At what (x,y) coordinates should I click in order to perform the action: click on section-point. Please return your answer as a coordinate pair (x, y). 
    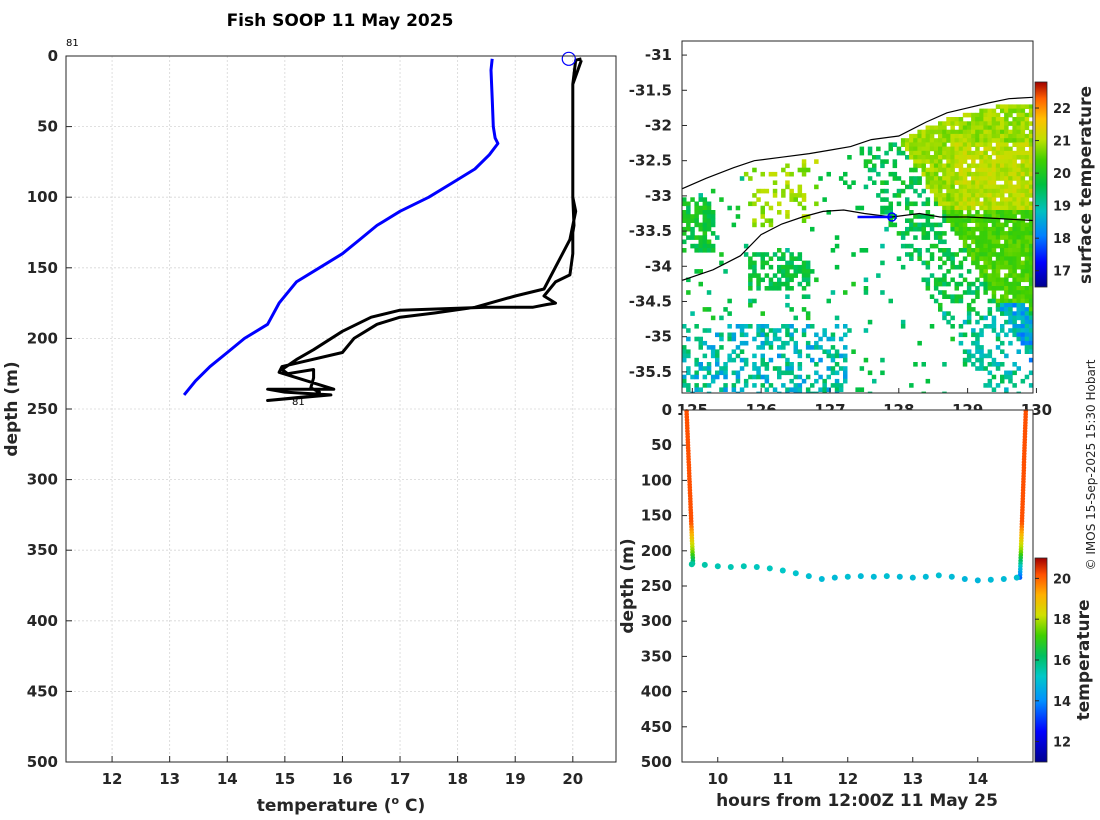
    Looking at the image, I should click on (964, 579).